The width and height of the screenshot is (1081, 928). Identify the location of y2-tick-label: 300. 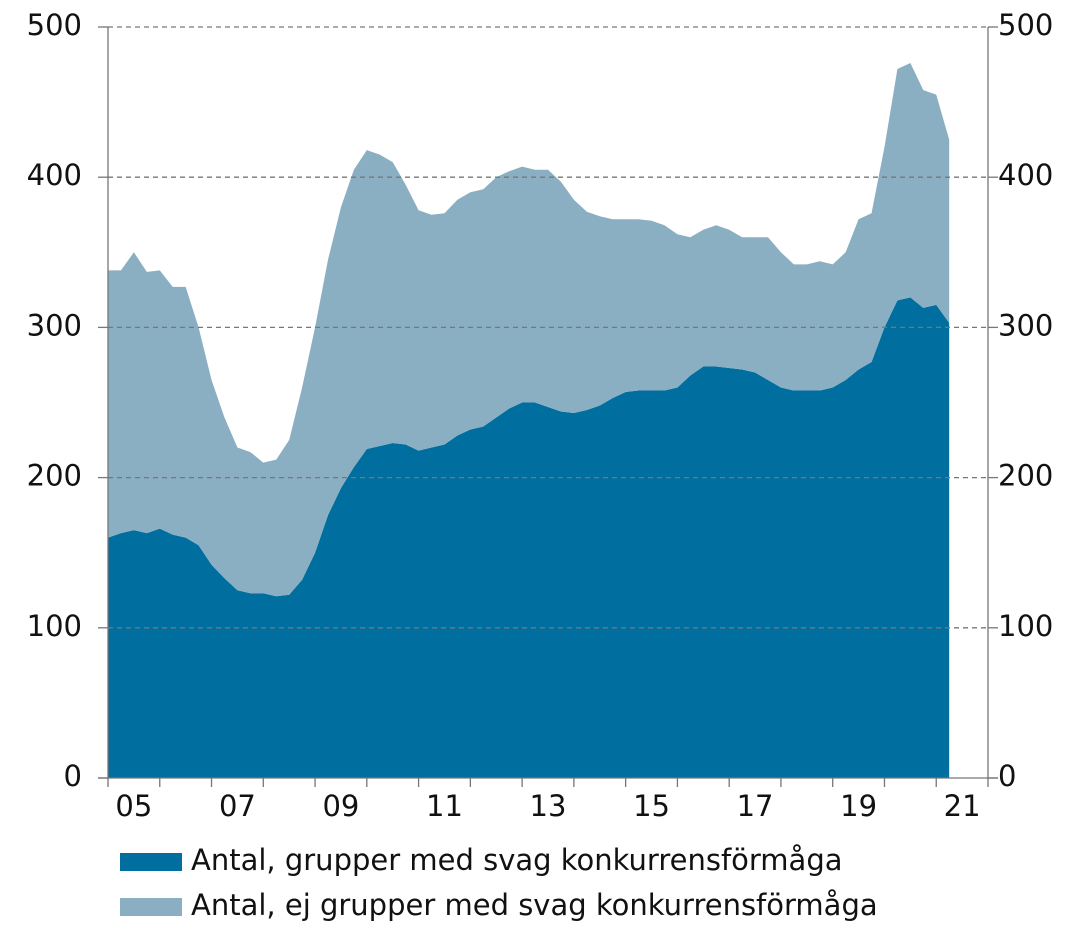
(1025, 325).